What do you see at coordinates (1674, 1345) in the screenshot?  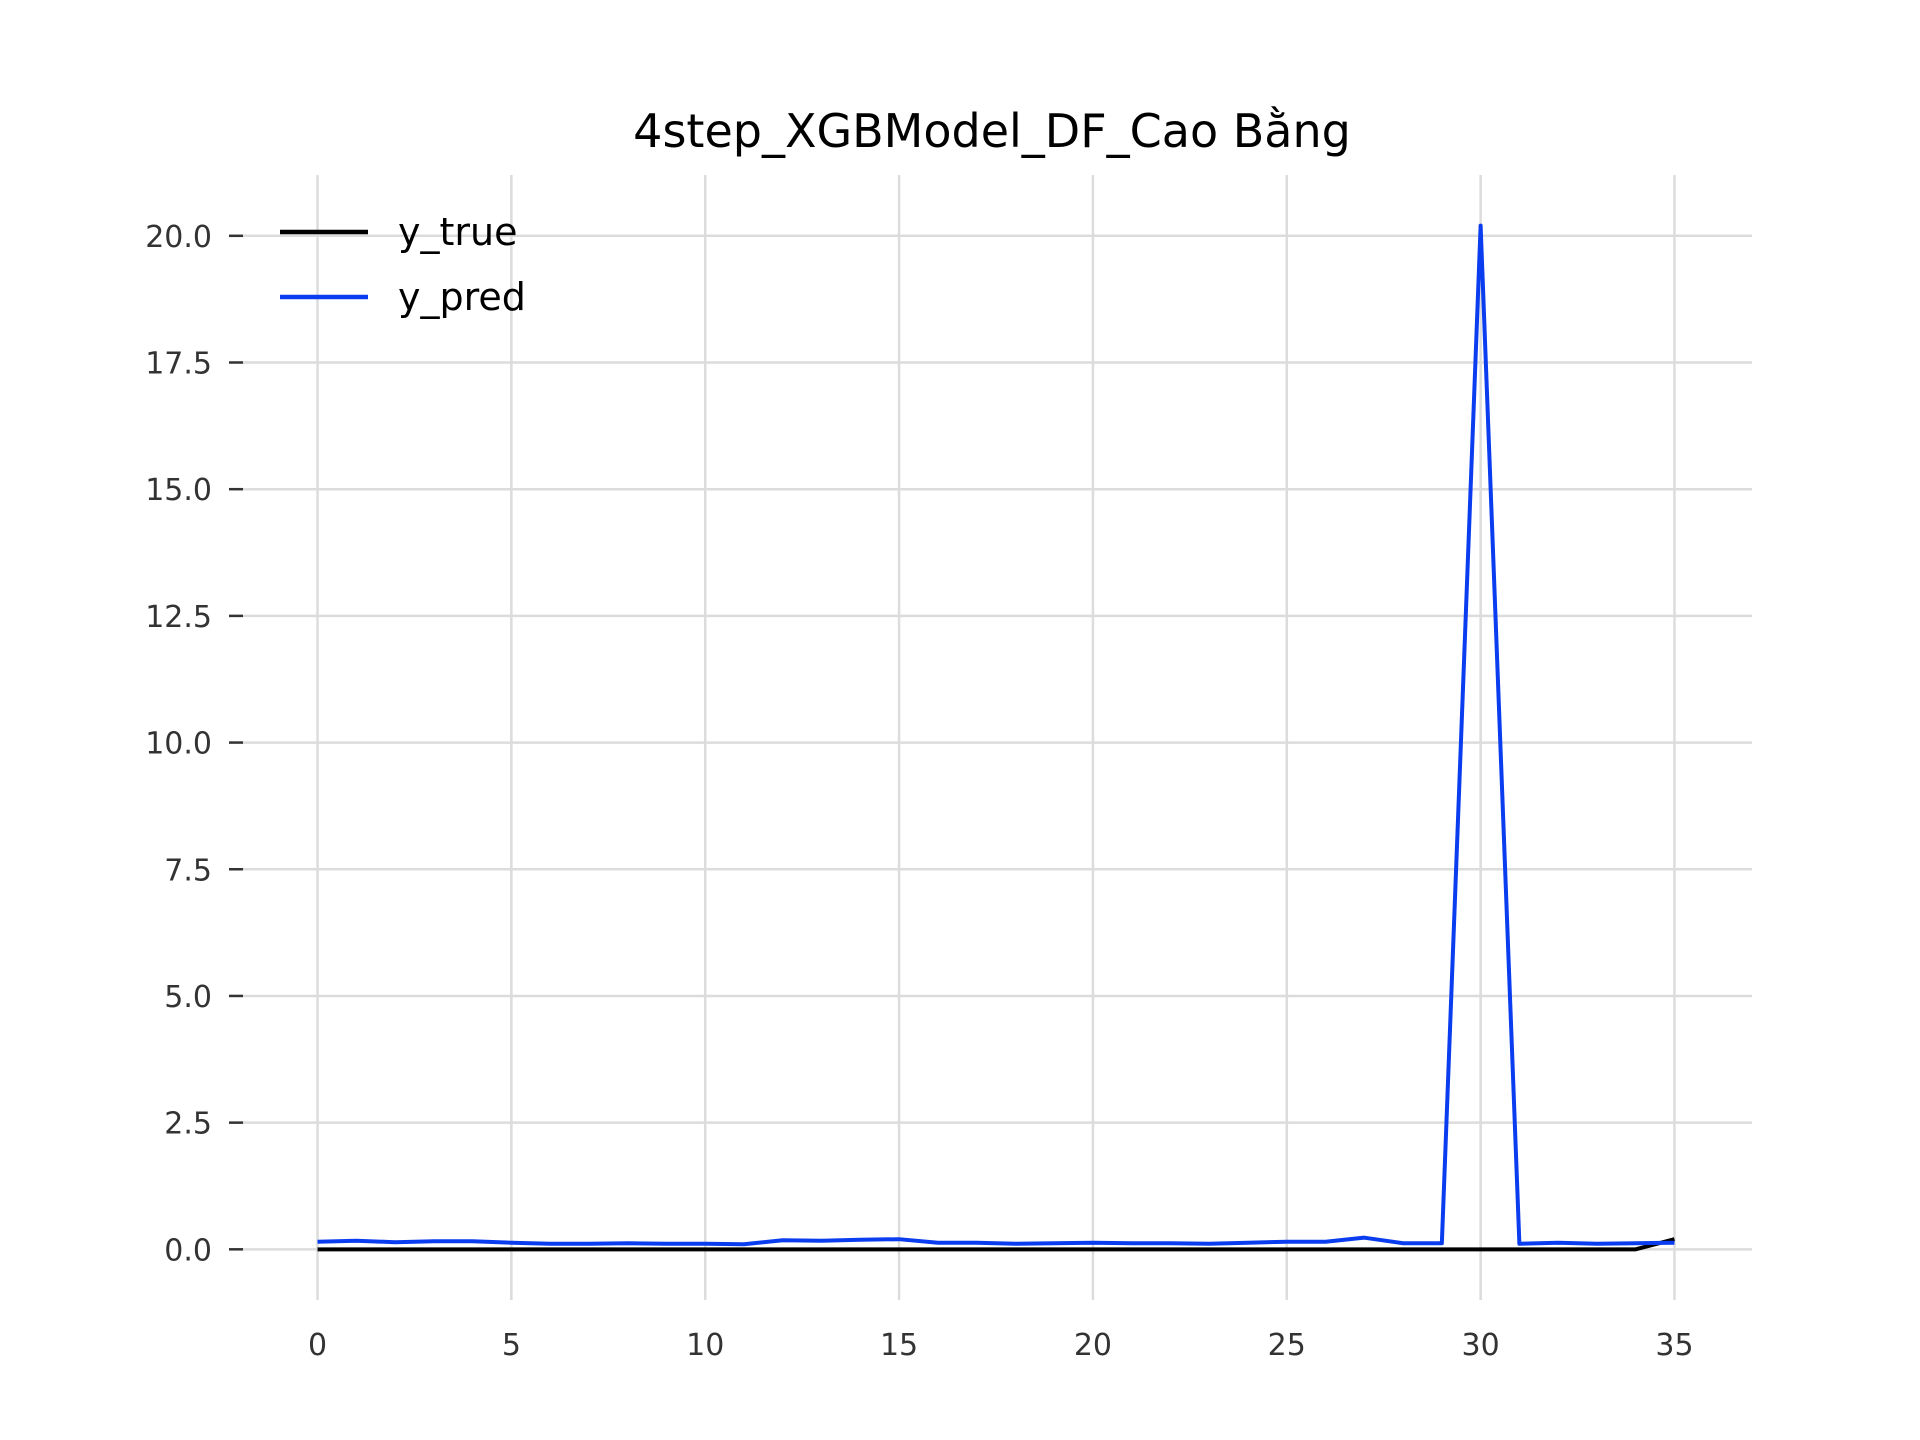 I see `x-tick-label: 35` at bounding box center [1674, 1345].